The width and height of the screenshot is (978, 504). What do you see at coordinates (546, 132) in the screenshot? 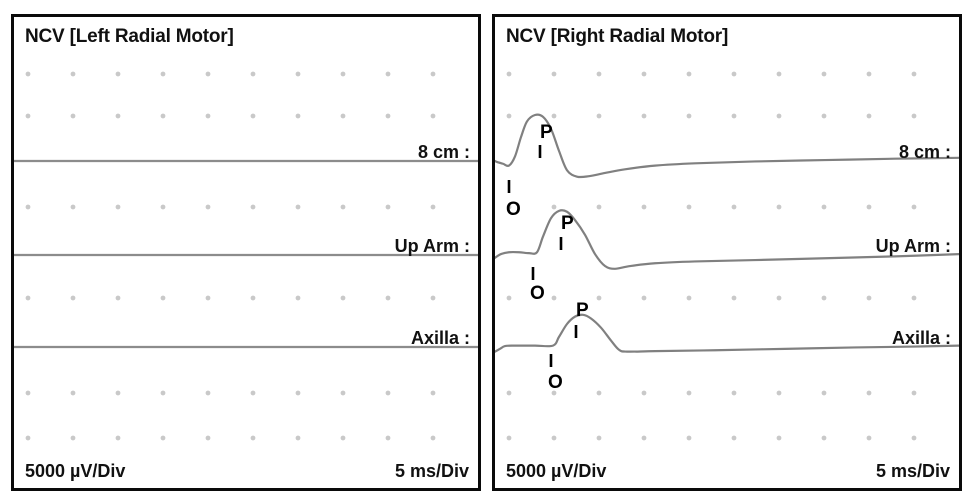
I see `marker-peak-1: P` at bounding box center [546, 132].